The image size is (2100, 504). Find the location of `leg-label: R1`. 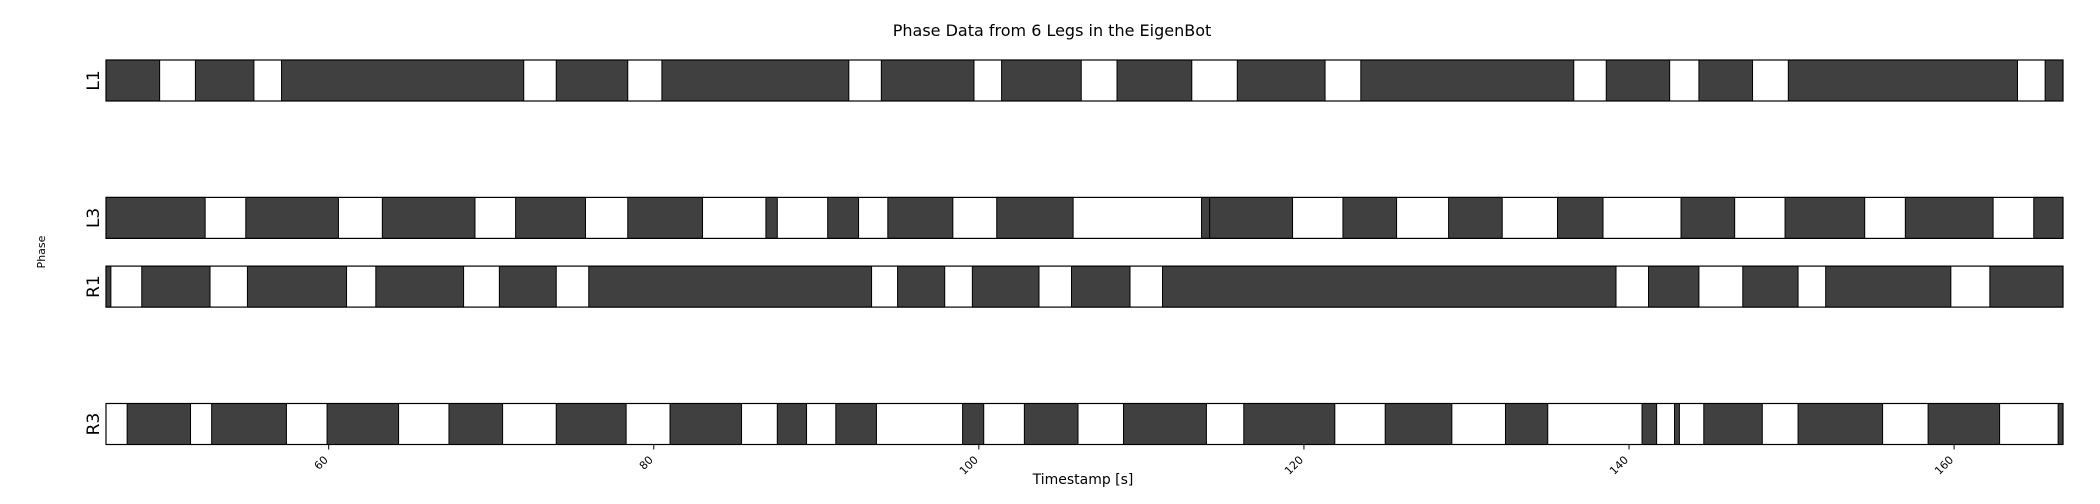

leg-label: R1 is located at coordinates (94, 286).